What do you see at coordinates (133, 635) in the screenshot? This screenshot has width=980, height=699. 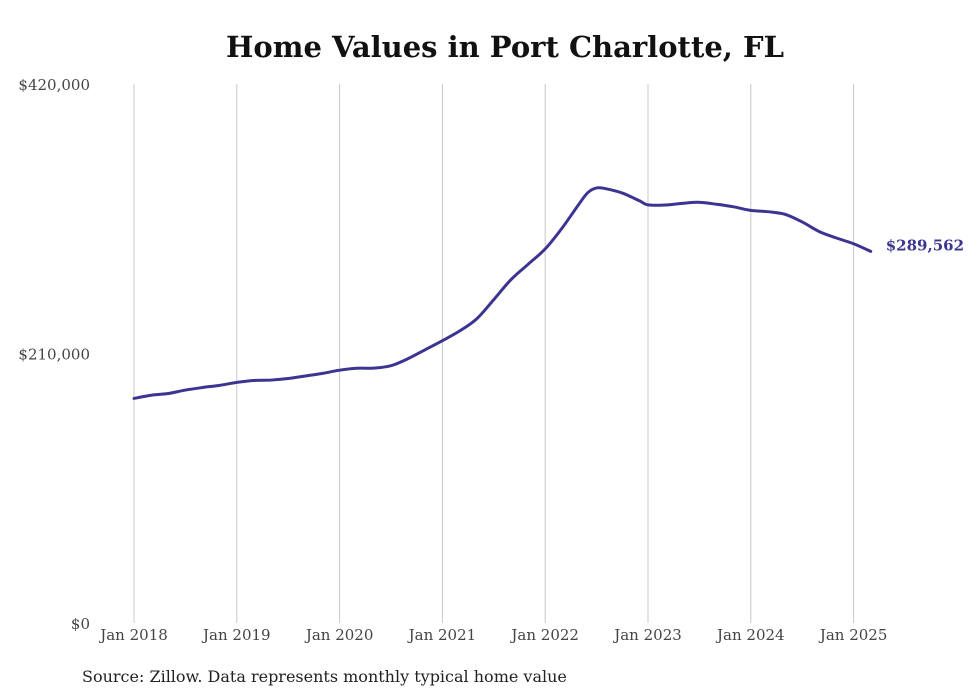 I see `x-tick-label: Jan 2018` at bounding box center [133, 635].